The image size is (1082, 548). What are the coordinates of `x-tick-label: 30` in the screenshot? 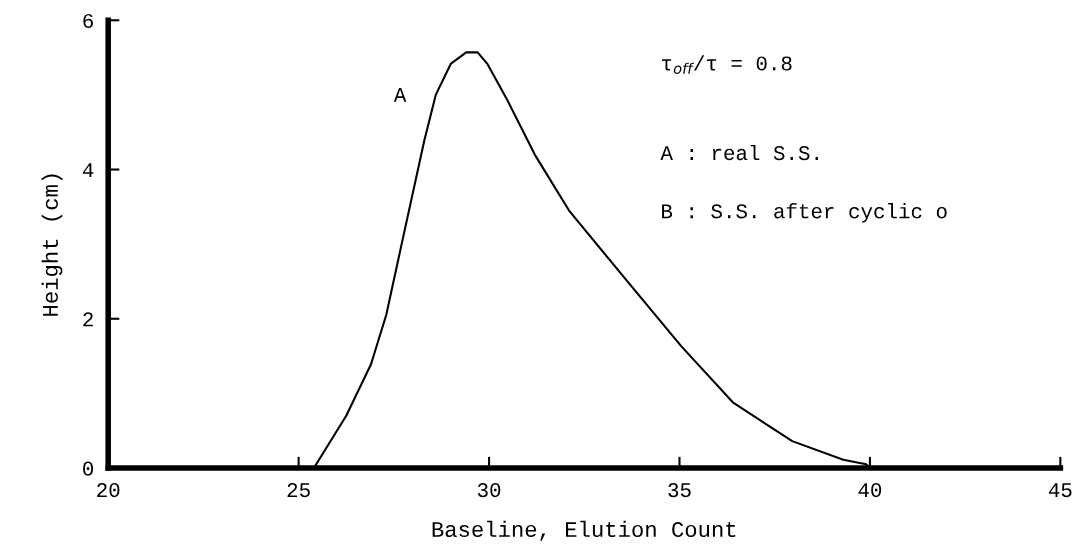 It's located at (489, 490).